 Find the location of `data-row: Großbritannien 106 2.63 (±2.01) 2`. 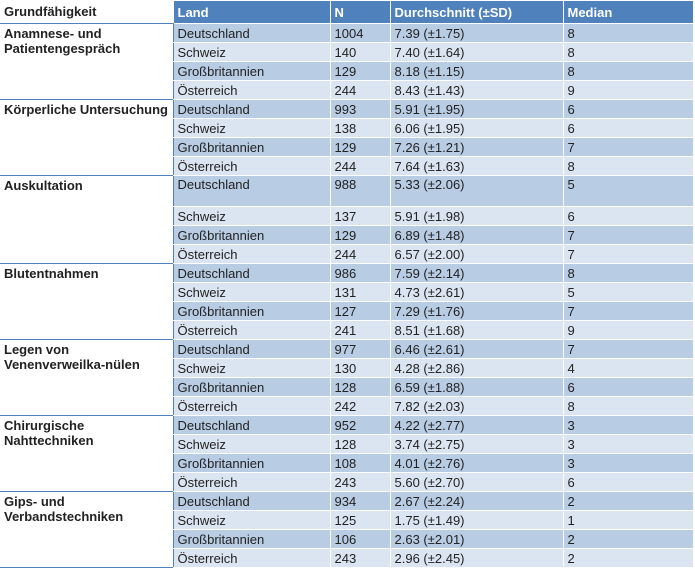

data-row: Großbritannien 106 2.63 (±2.01) 2 is located at coordinates (347, 539).